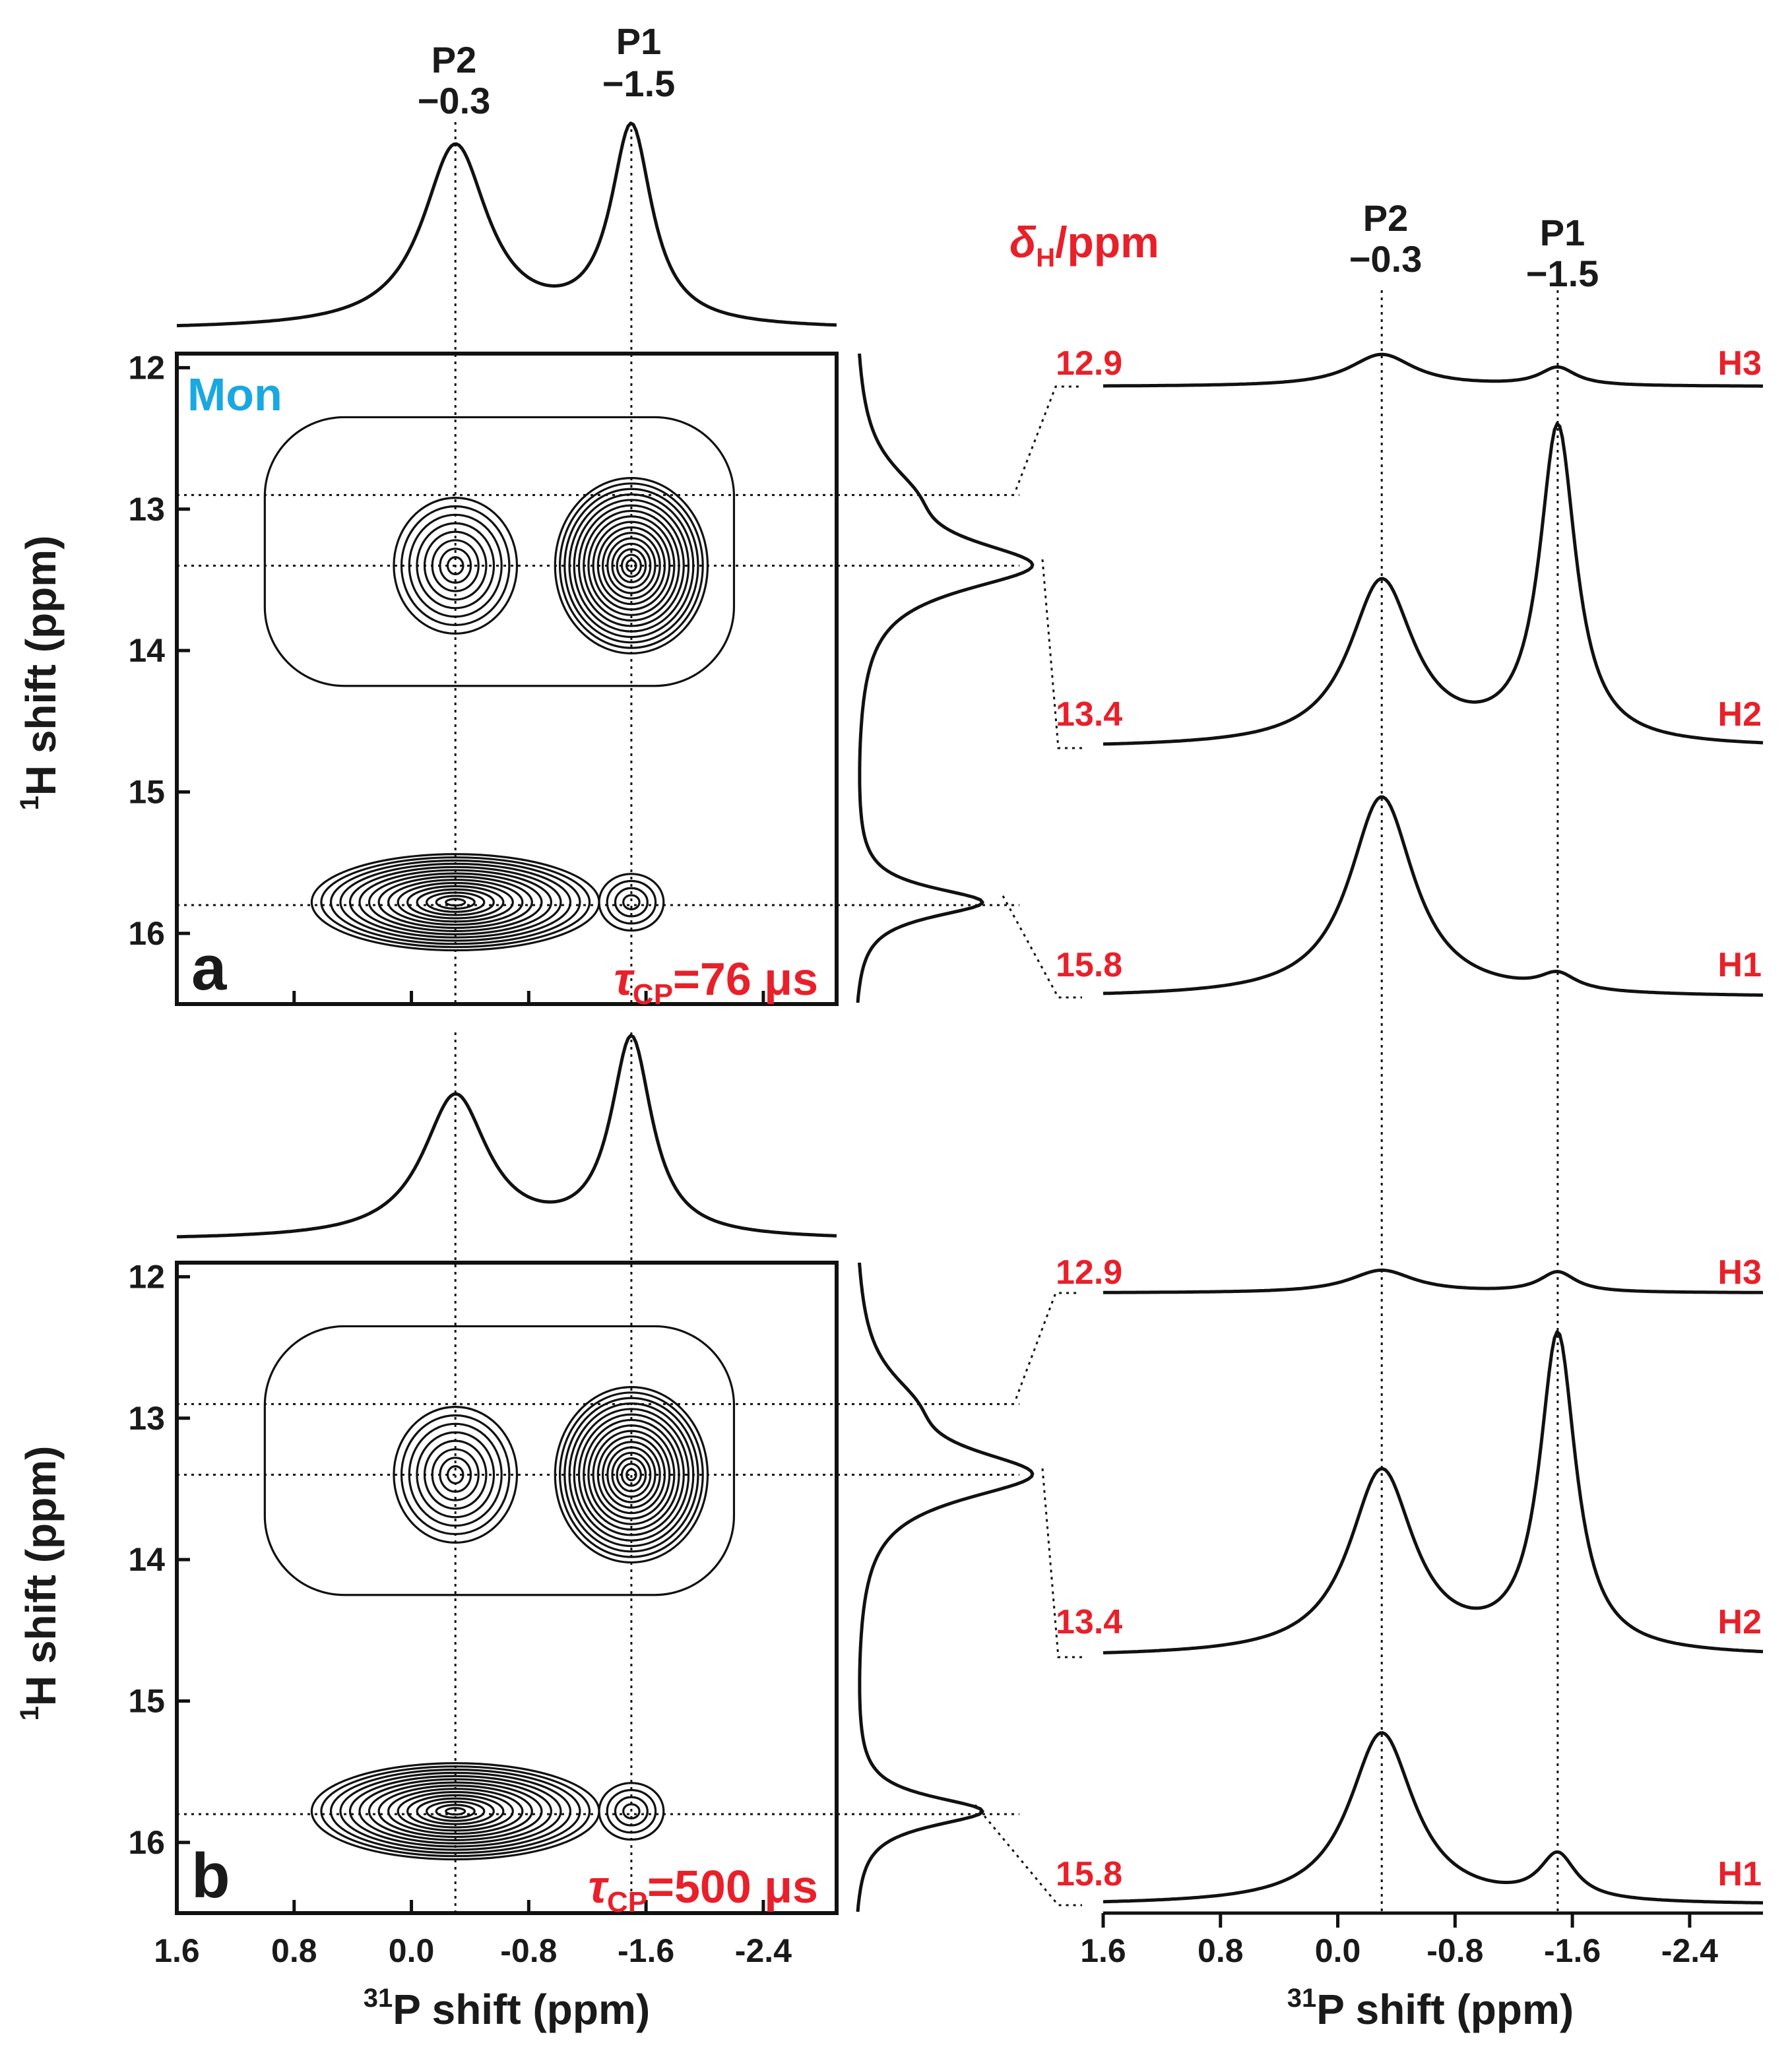 The width and height of the screenshot is (1792, 2049). Describe the element at coordinates (454, 100) in the screenshot. I see `top-p2-shift: −0.3` at that location.